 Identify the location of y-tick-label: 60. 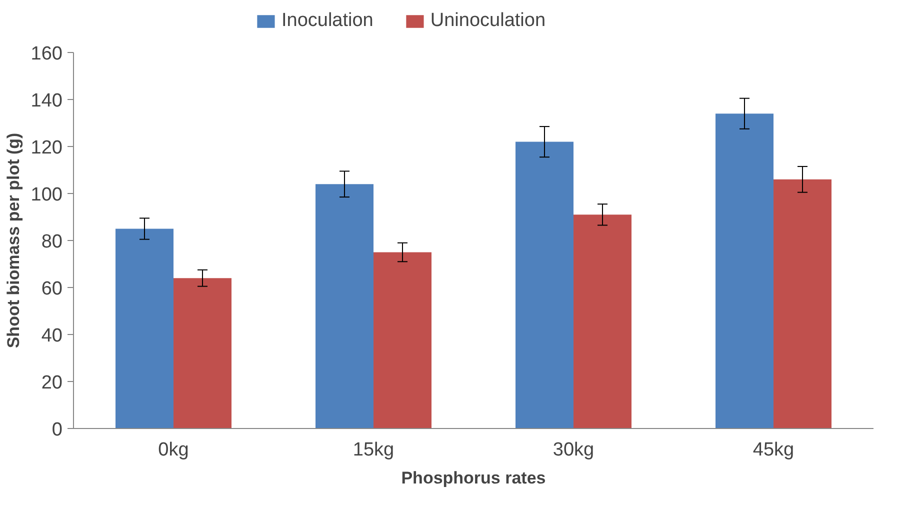
(52, 289).